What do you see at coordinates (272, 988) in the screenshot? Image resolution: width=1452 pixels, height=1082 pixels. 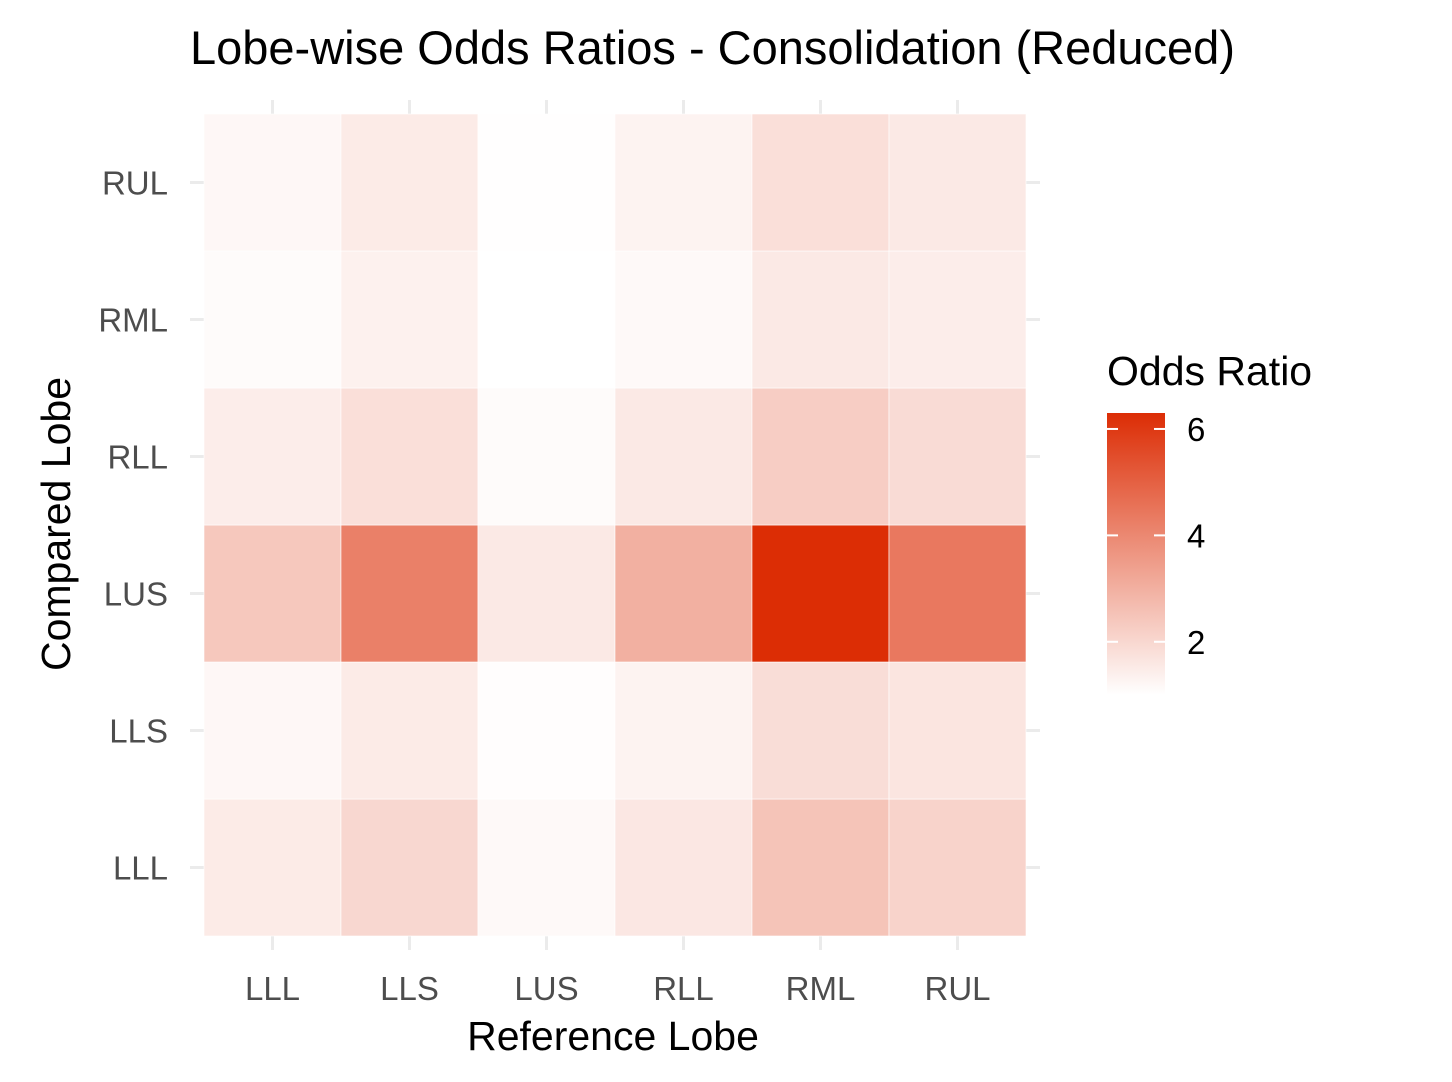 I see `x-tick-label-lll: LLL` at bounding box center [272, 988].